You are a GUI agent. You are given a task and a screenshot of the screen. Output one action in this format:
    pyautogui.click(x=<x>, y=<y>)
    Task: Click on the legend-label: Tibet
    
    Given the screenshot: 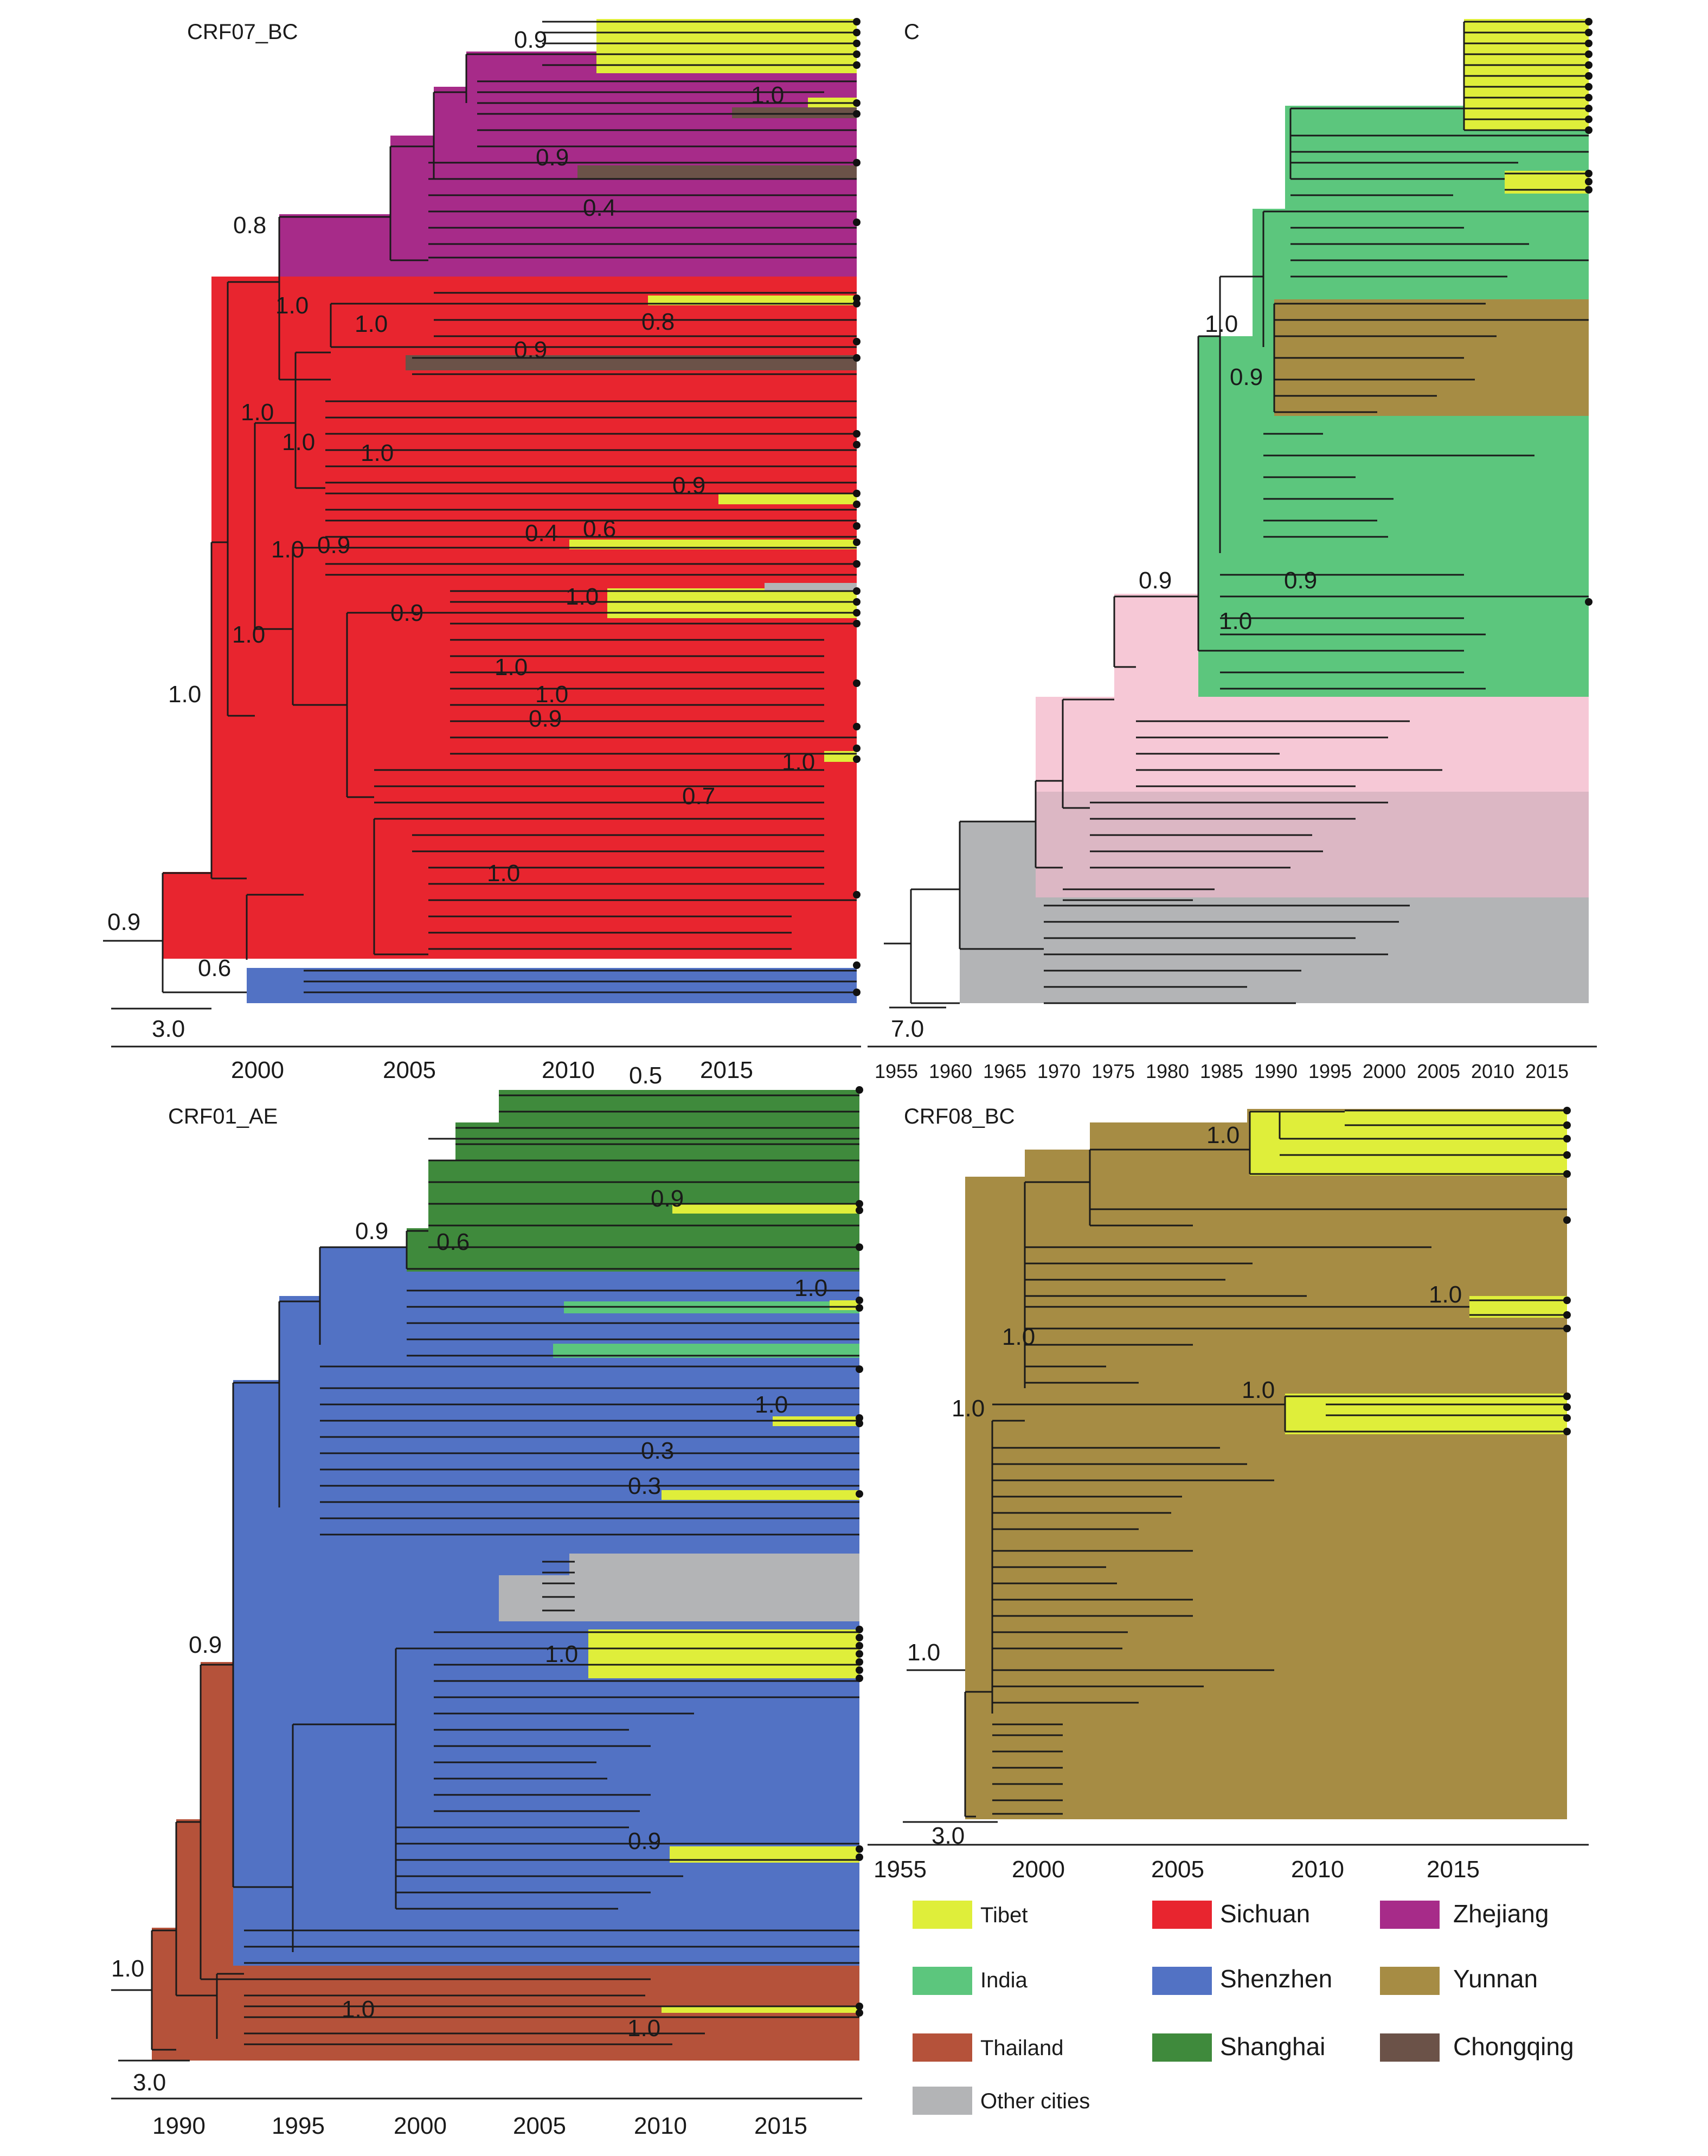 What is the action you would take?
    pyautogui.click(x=1004, y=1915)
    